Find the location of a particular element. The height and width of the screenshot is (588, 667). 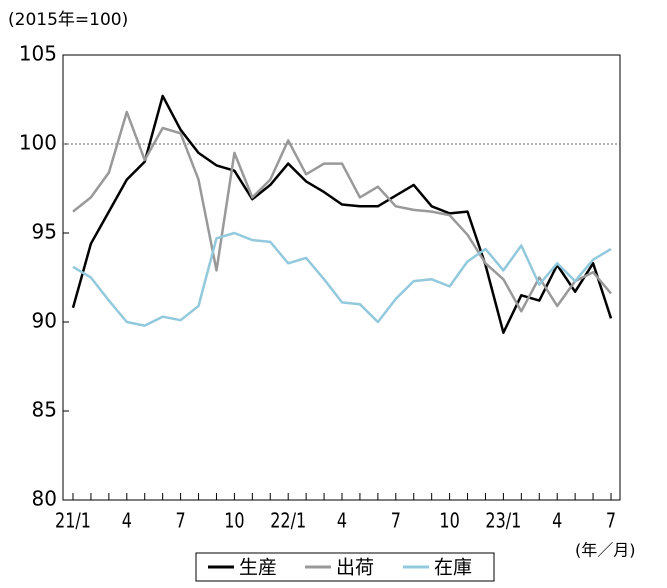

legend-box is located at coordinates (345, 567).